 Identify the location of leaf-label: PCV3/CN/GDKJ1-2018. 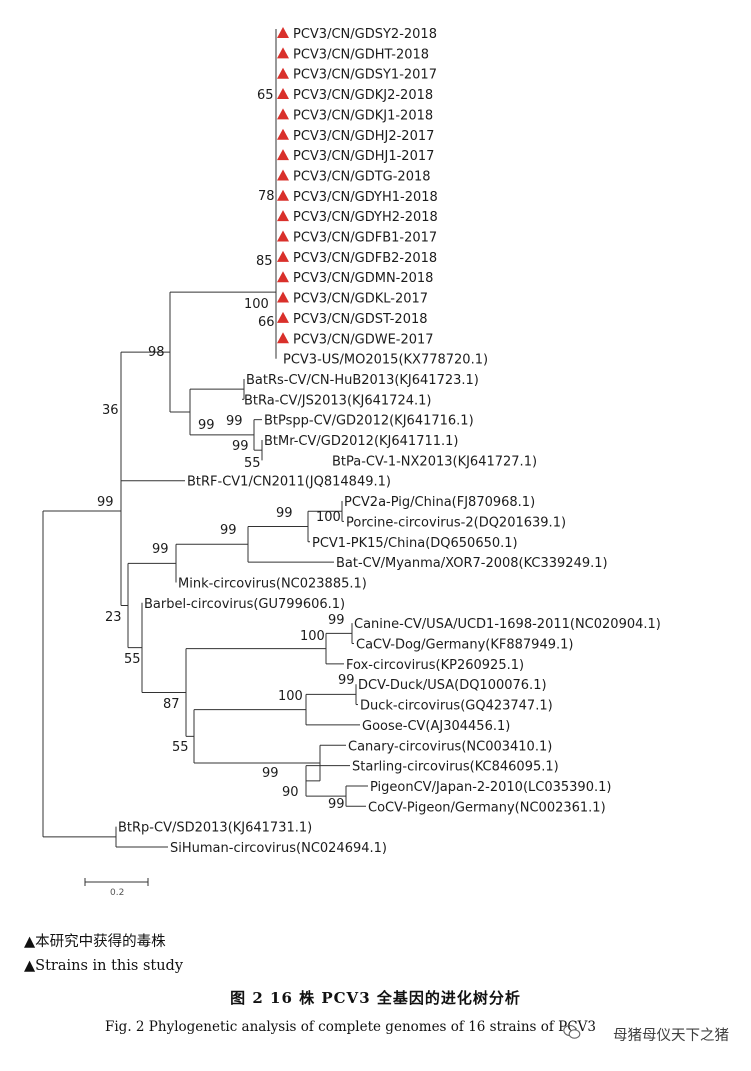
(363, 115).